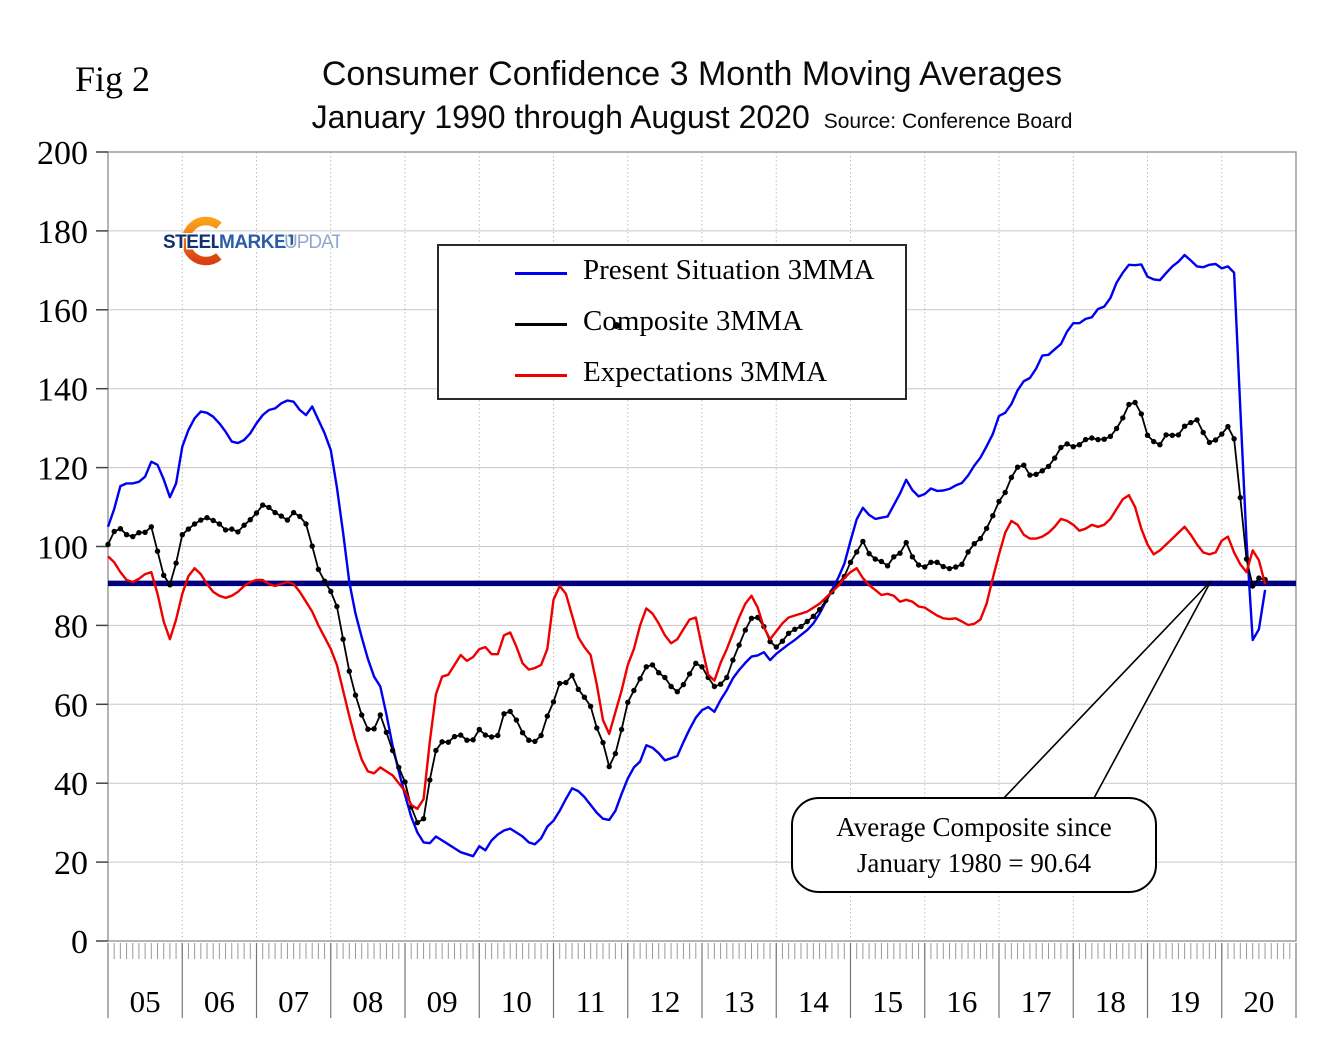  Describe the element at coordinates (193, 242) in the screenshot. I see `logo-text-steel: STEEL` at that location.